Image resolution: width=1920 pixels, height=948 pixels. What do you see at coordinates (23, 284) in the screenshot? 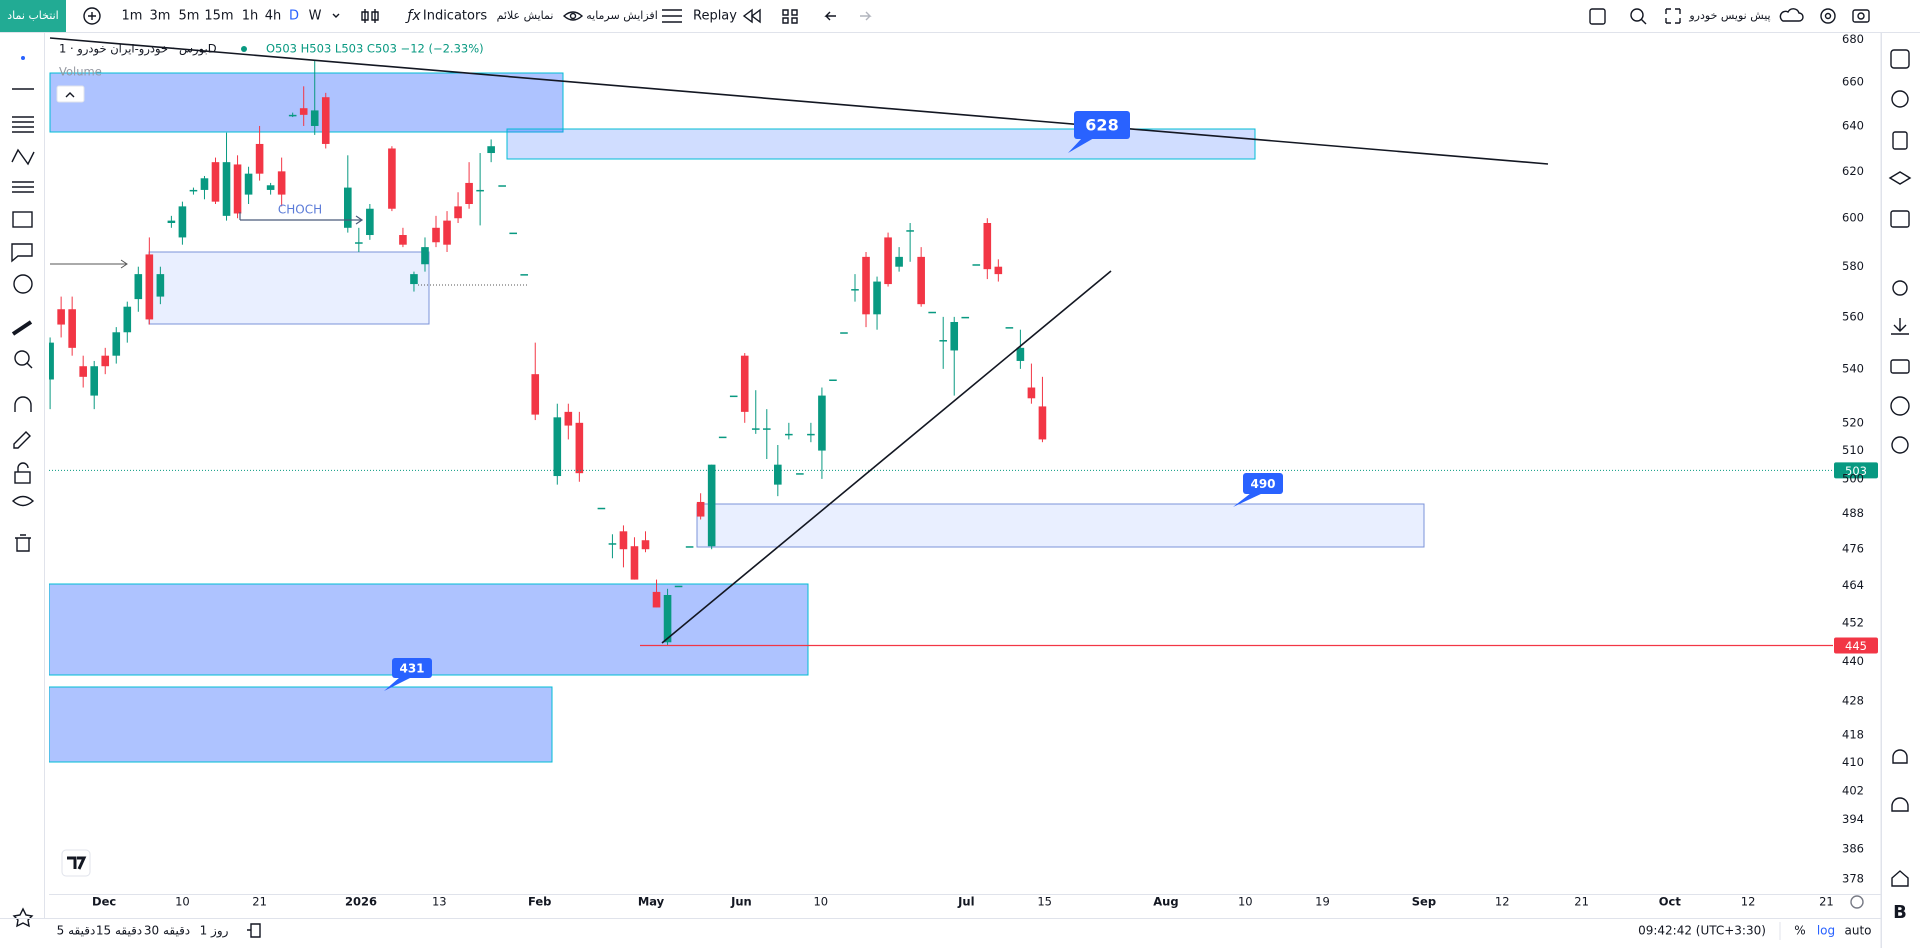
I see `emoji-tool` at bounding box center [23, 284].